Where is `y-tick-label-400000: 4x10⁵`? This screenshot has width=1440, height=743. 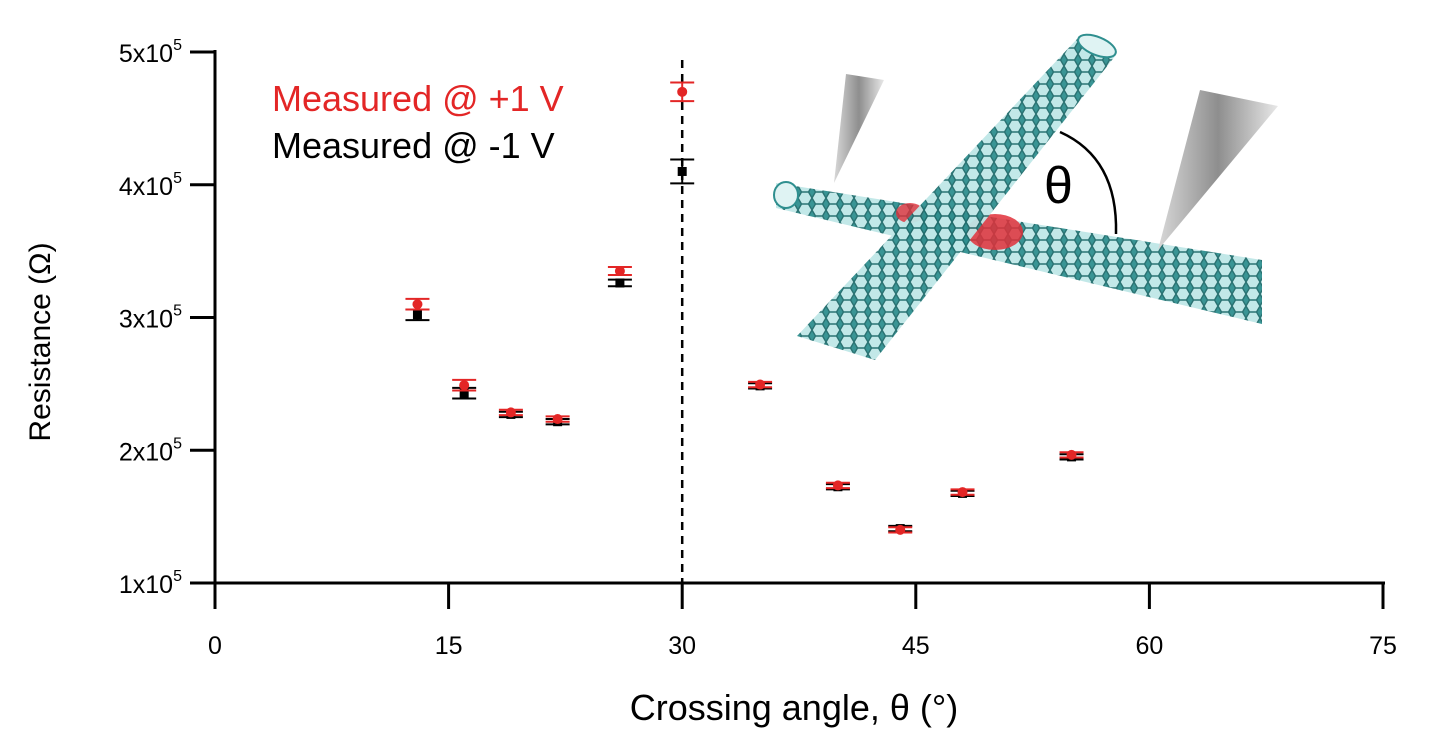 y-tick-label-400000: 4x10⁵ is located at coordinates (150, 185).